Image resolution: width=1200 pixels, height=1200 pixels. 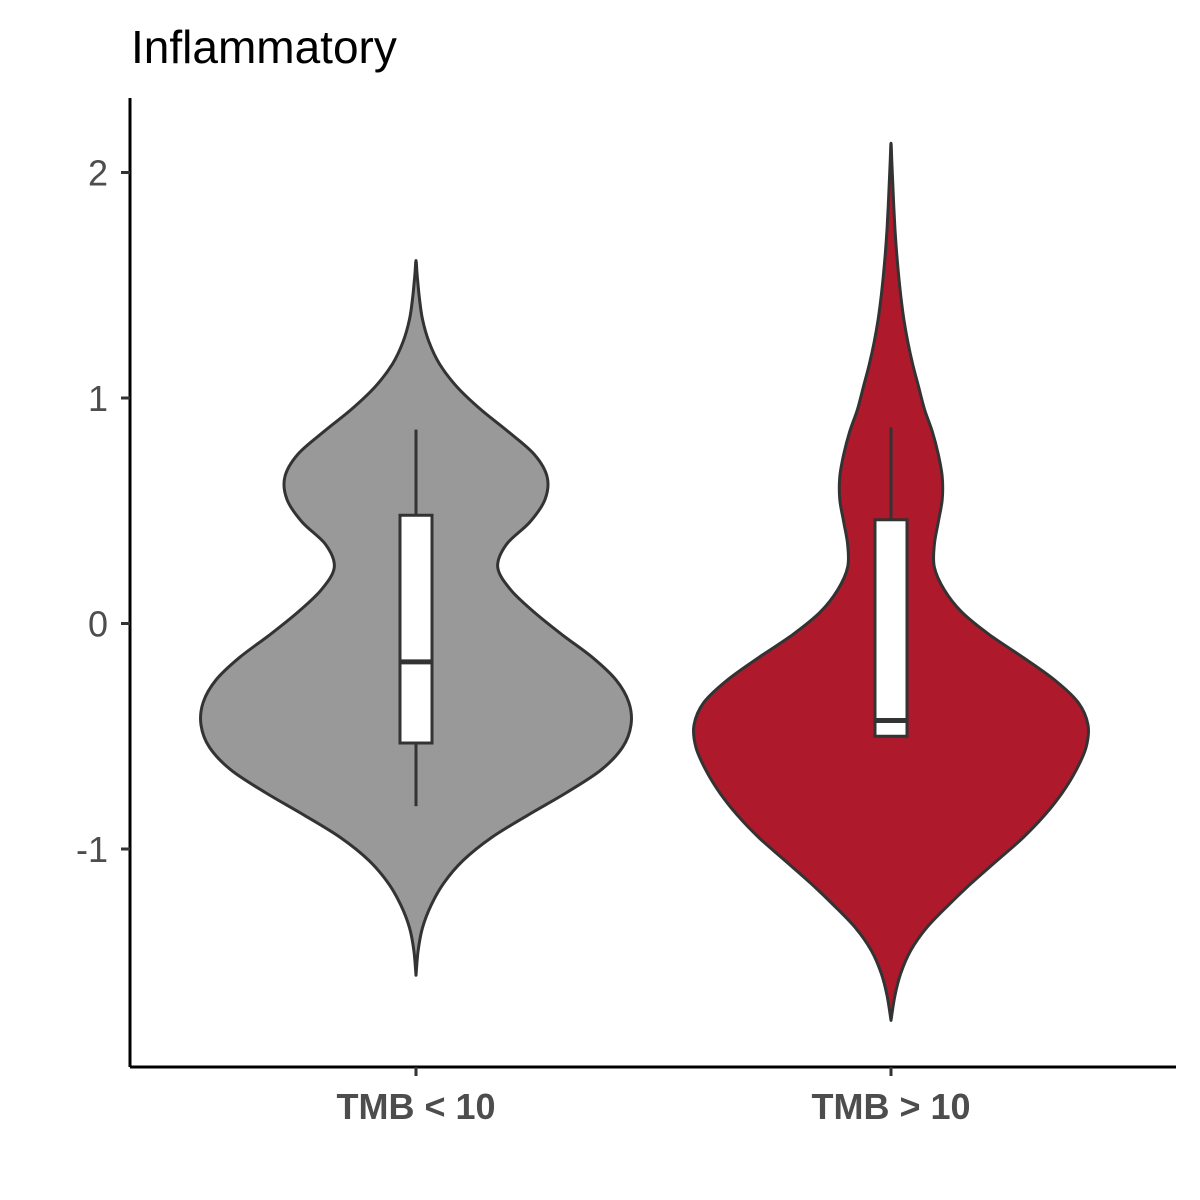 What do you see at coordinates (415, 1106) in the screenshot?
I see `x-tick-label: TMB < 10` at bounding box center [415, 1106].